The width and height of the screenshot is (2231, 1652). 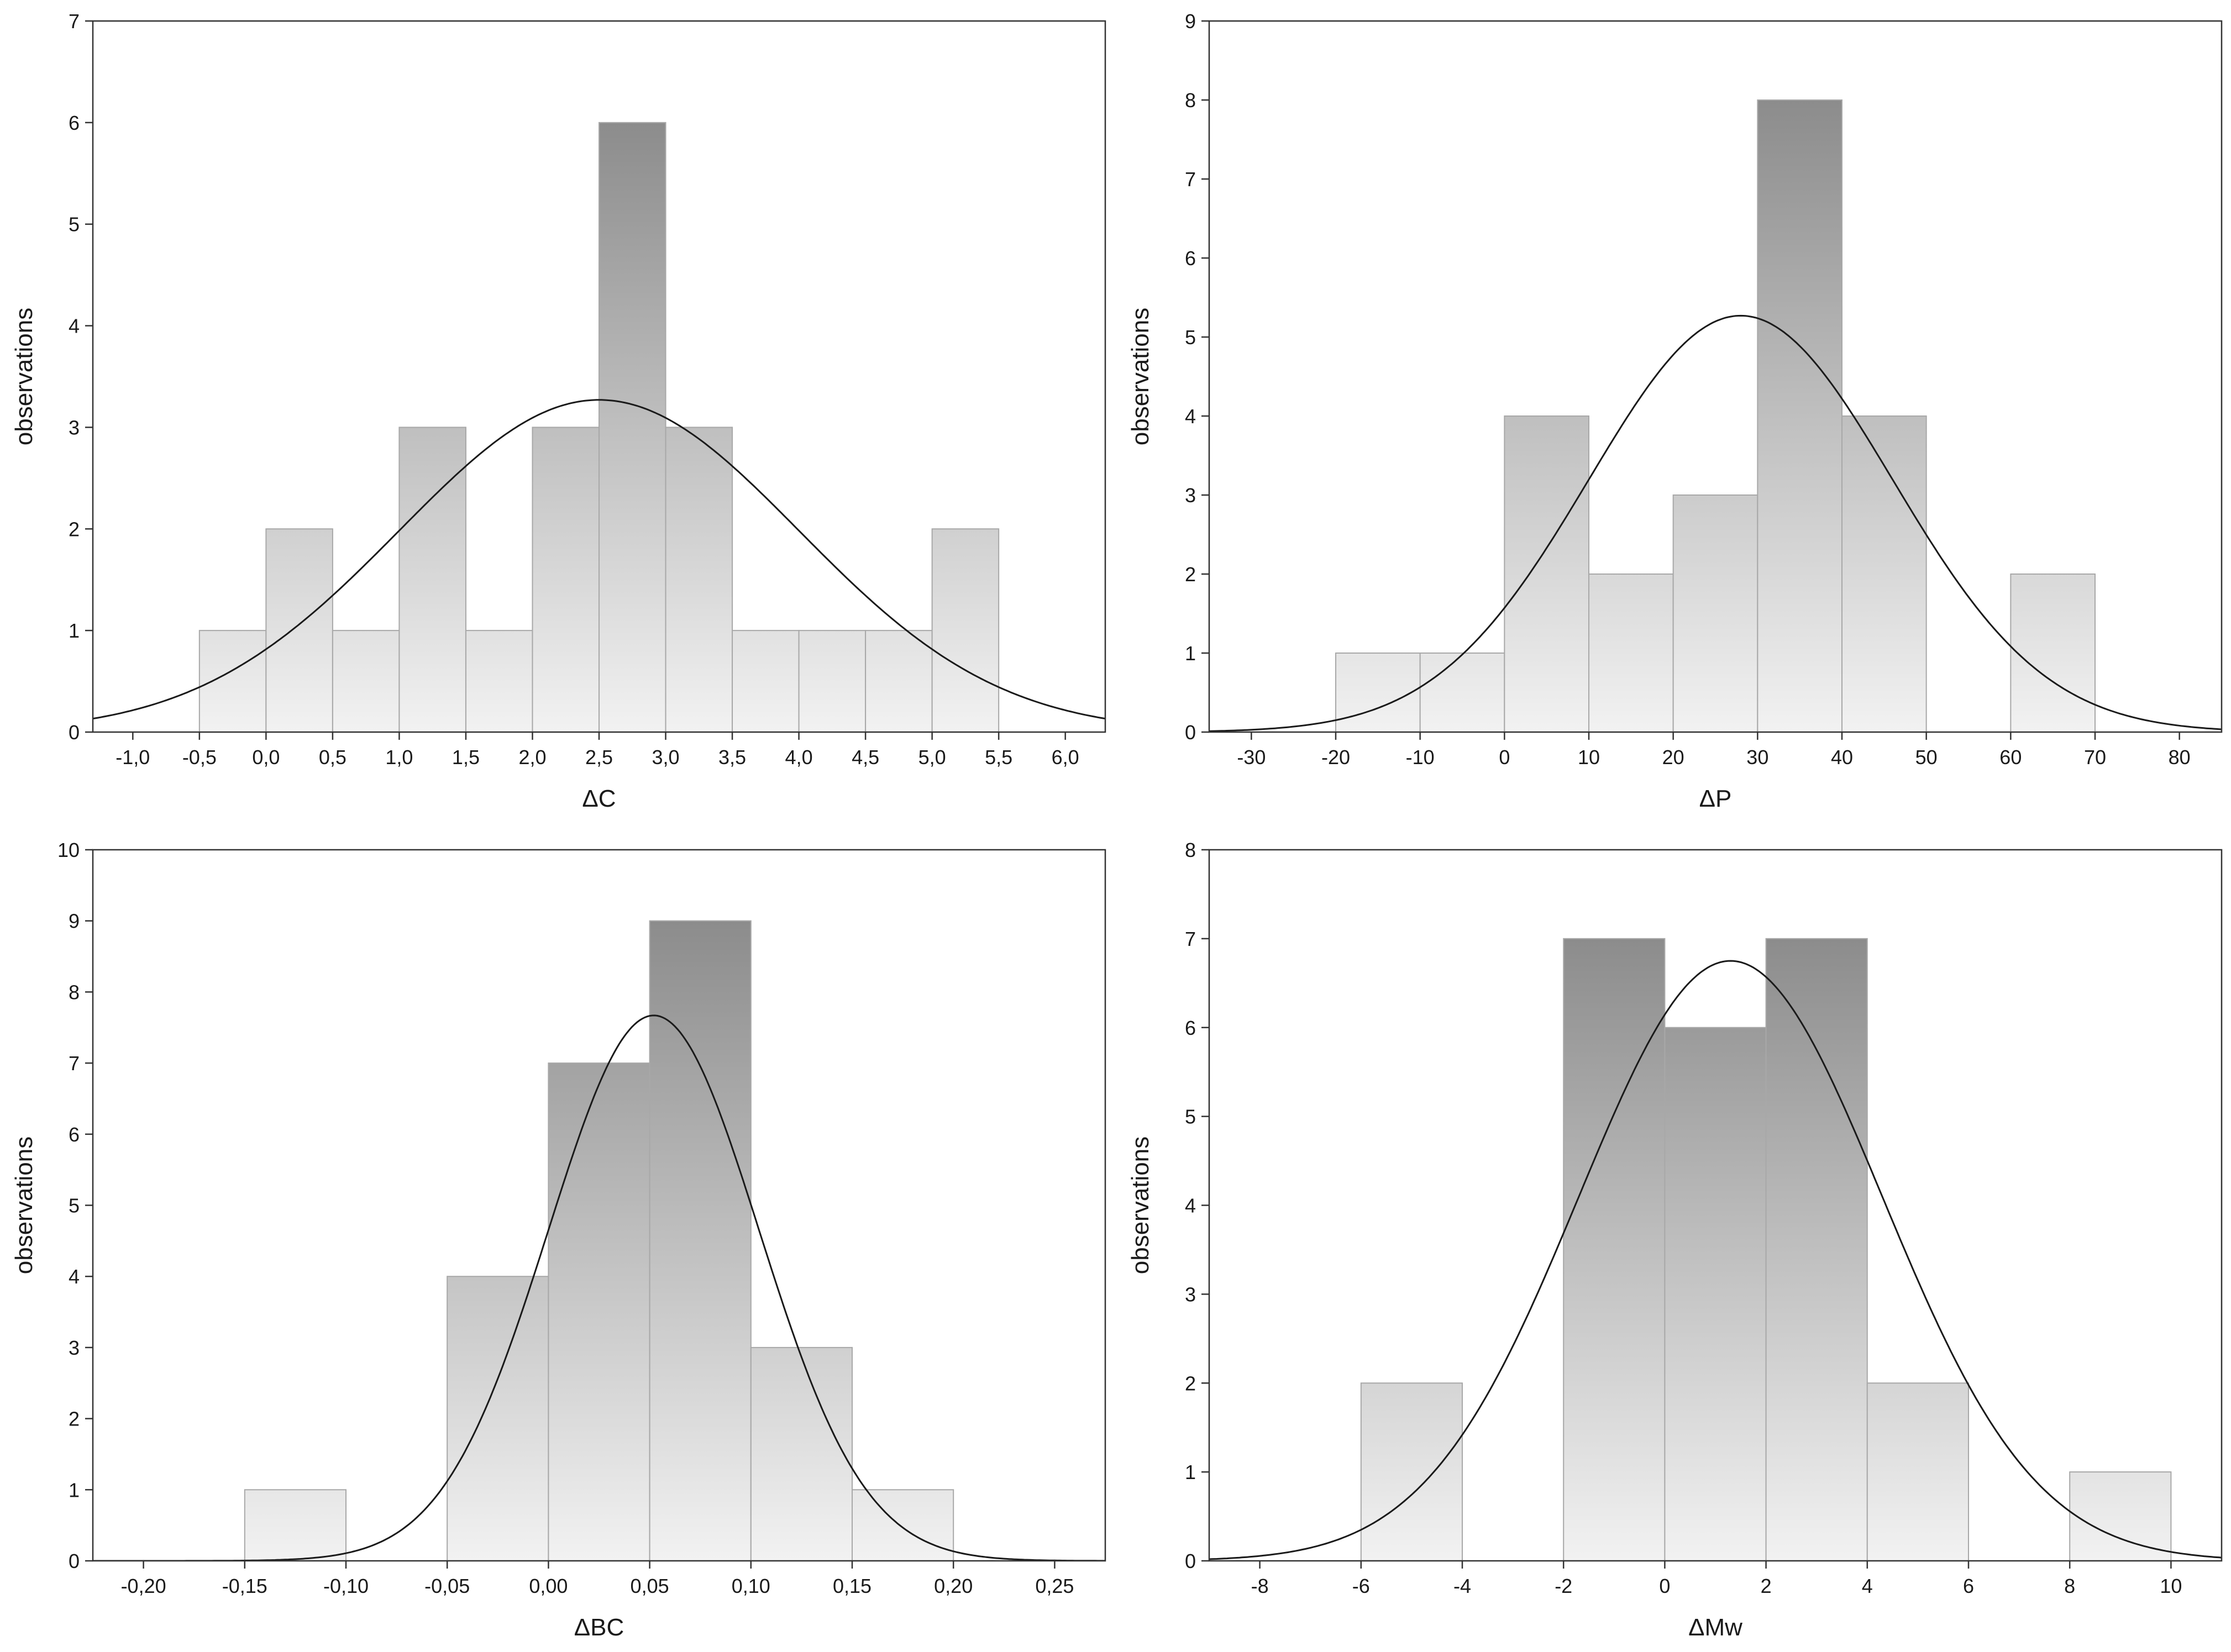 What do you see at coordinates (866, 757) in the screenshot?
I see `x-tick-label: 4,5` at bounding box center [866, 757].